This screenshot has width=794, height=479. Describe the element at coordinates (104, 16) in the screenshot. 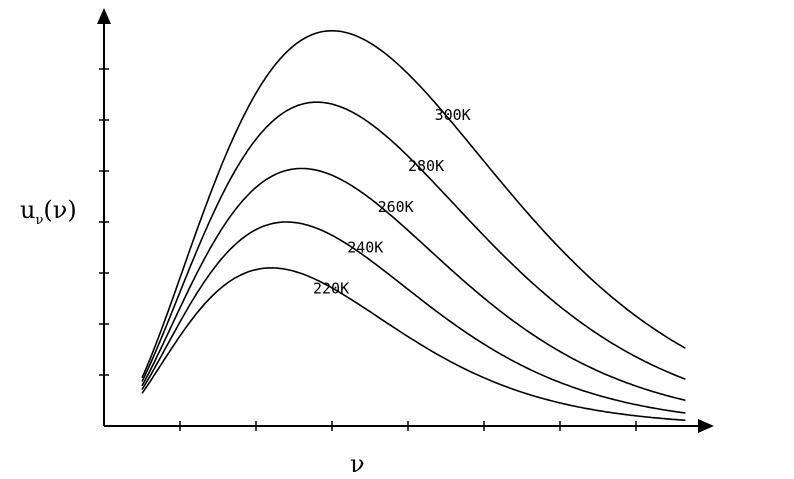

I see `y-axis-arrow` at that location.